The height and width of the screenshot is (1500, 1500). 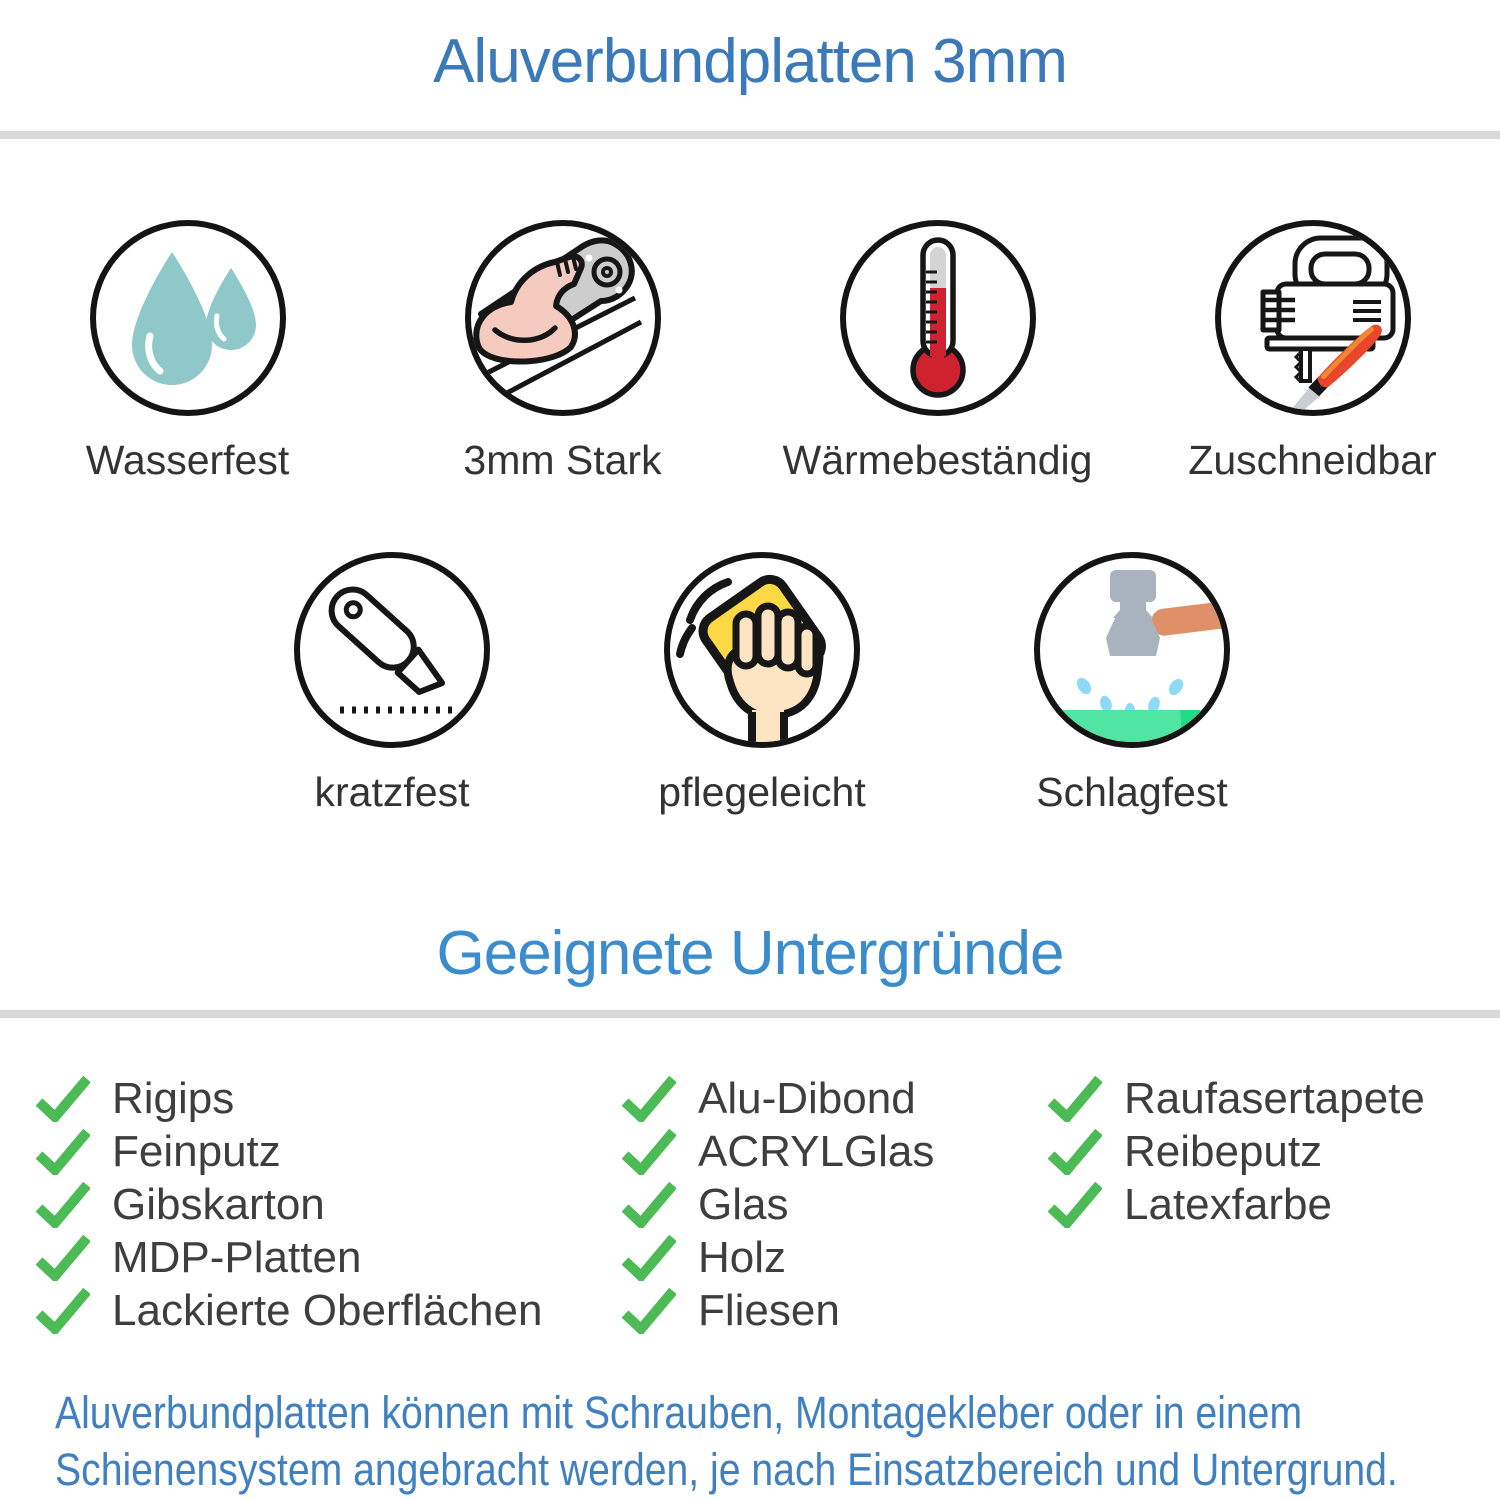 I want to click on list-item: Alu-Dibond, so click(x=778, y=1098).